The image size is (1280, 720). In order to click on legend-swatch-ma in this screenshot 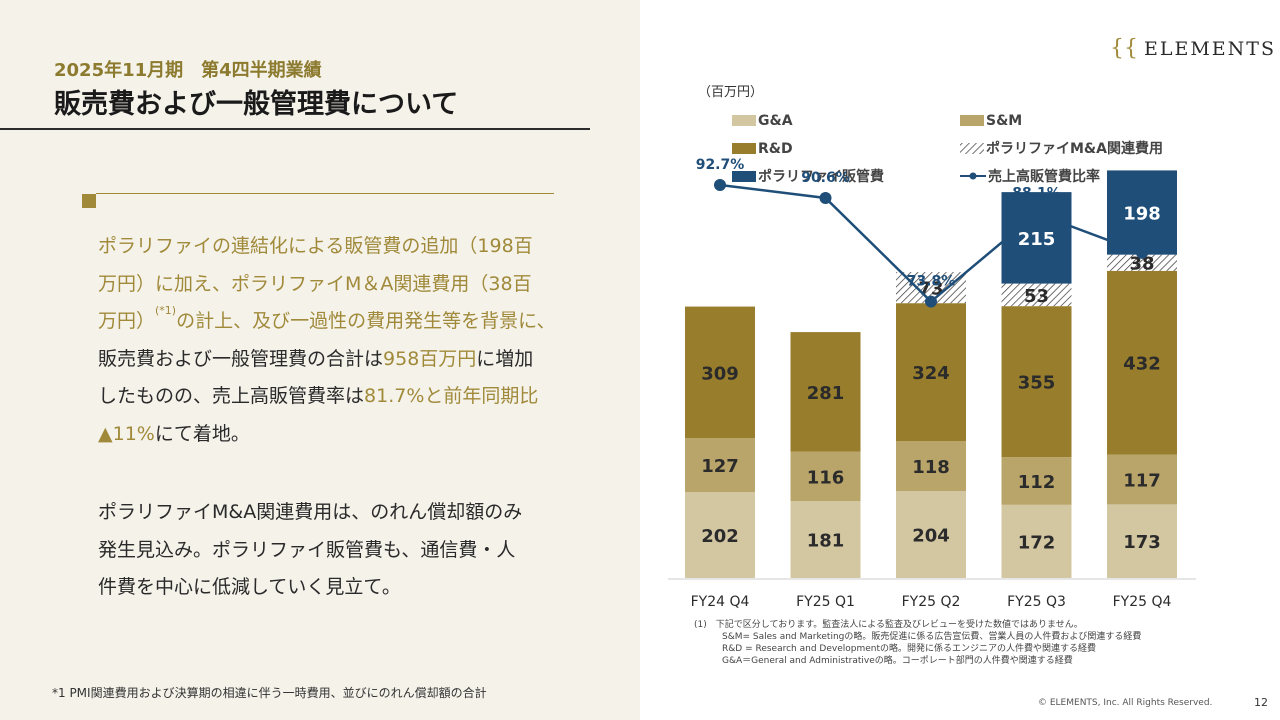, I will do `click(972, 148)`.